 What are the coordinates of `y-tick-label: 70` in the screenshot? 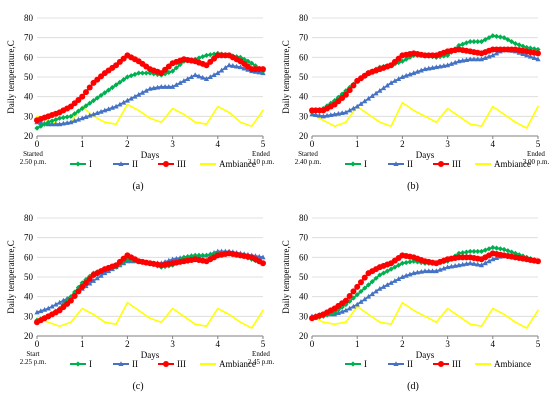 It's located at (304, 38).